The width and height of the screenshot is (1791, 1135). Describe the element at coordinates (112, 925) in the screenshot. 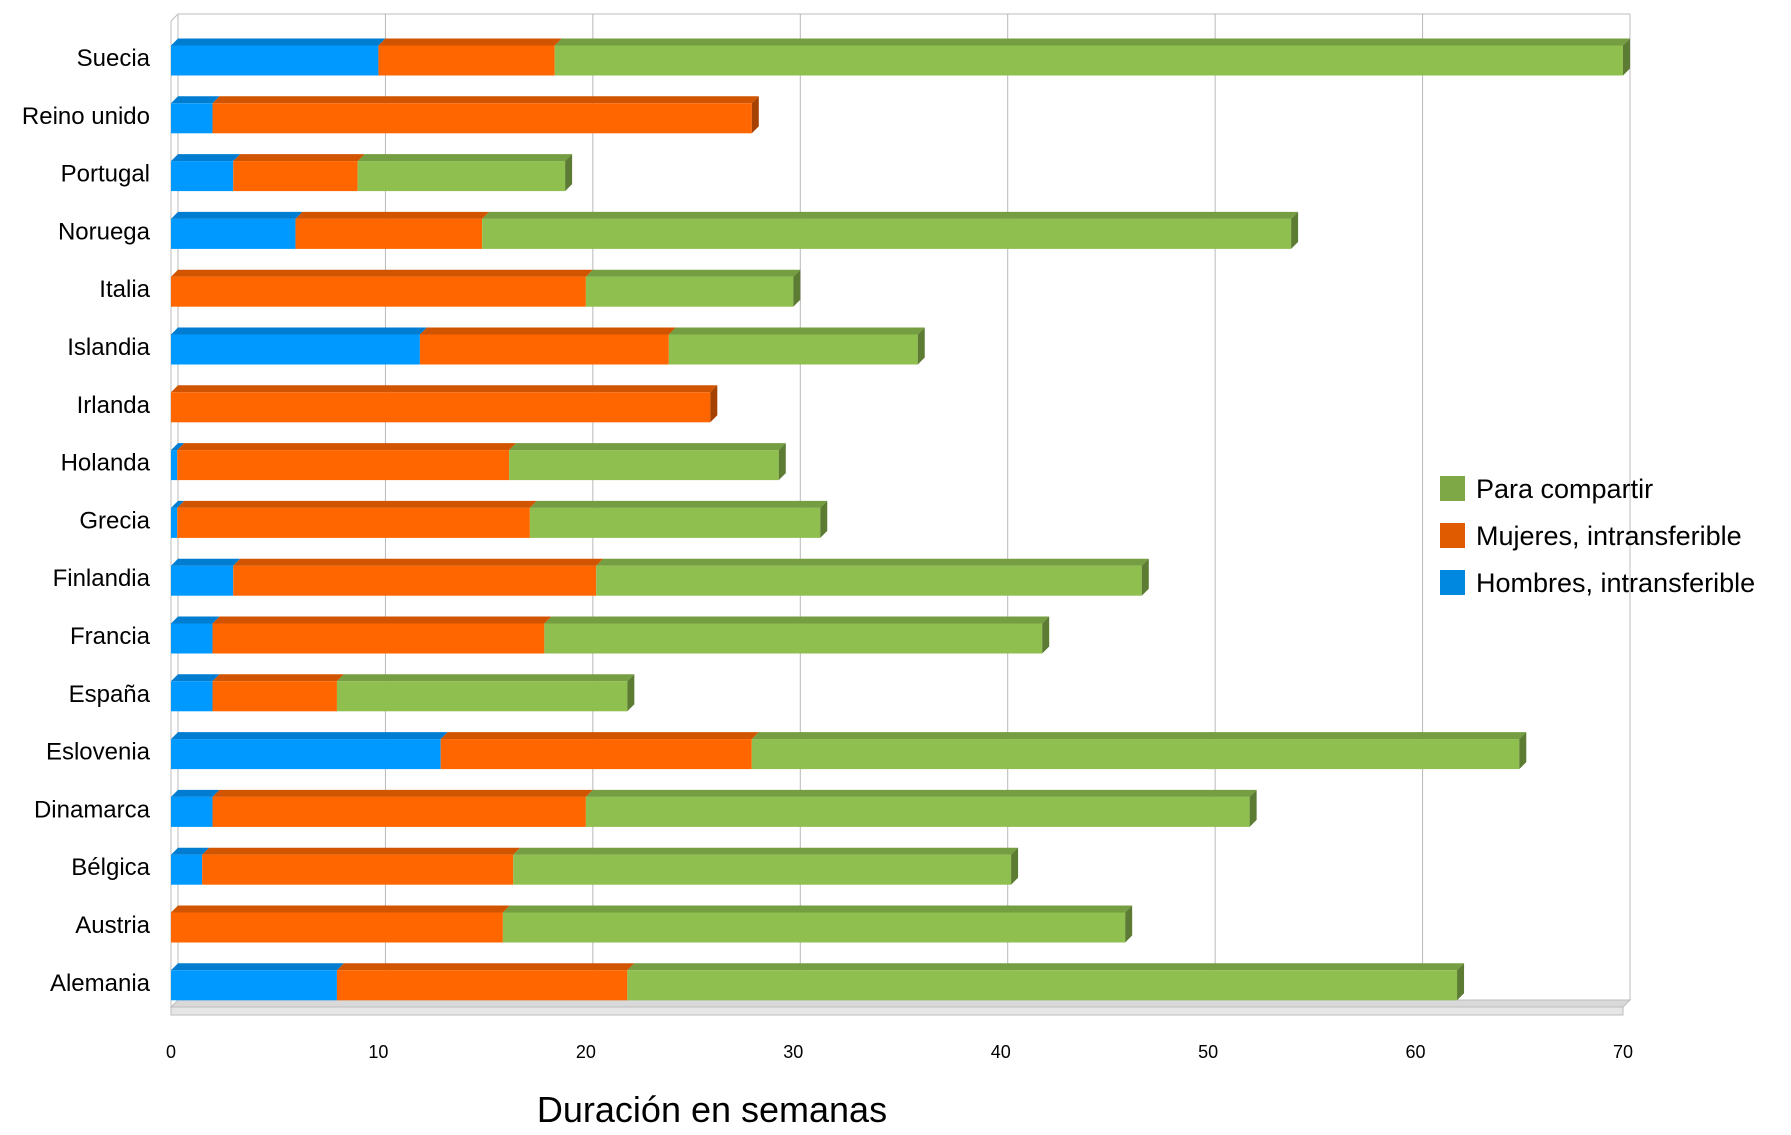

I see `category-label-15: Austria` at that location.